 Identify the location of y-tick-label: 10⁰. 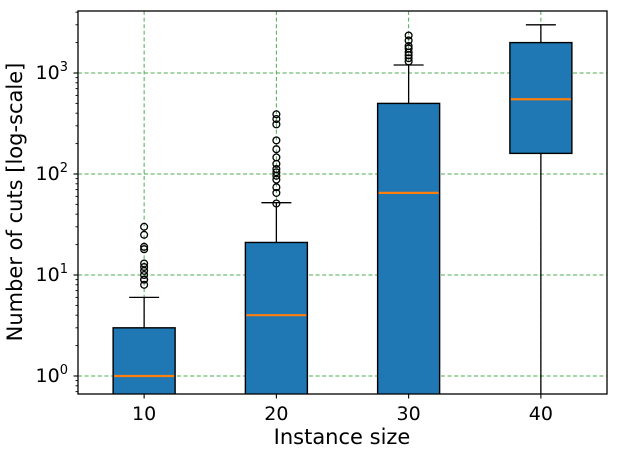
(52, 375).